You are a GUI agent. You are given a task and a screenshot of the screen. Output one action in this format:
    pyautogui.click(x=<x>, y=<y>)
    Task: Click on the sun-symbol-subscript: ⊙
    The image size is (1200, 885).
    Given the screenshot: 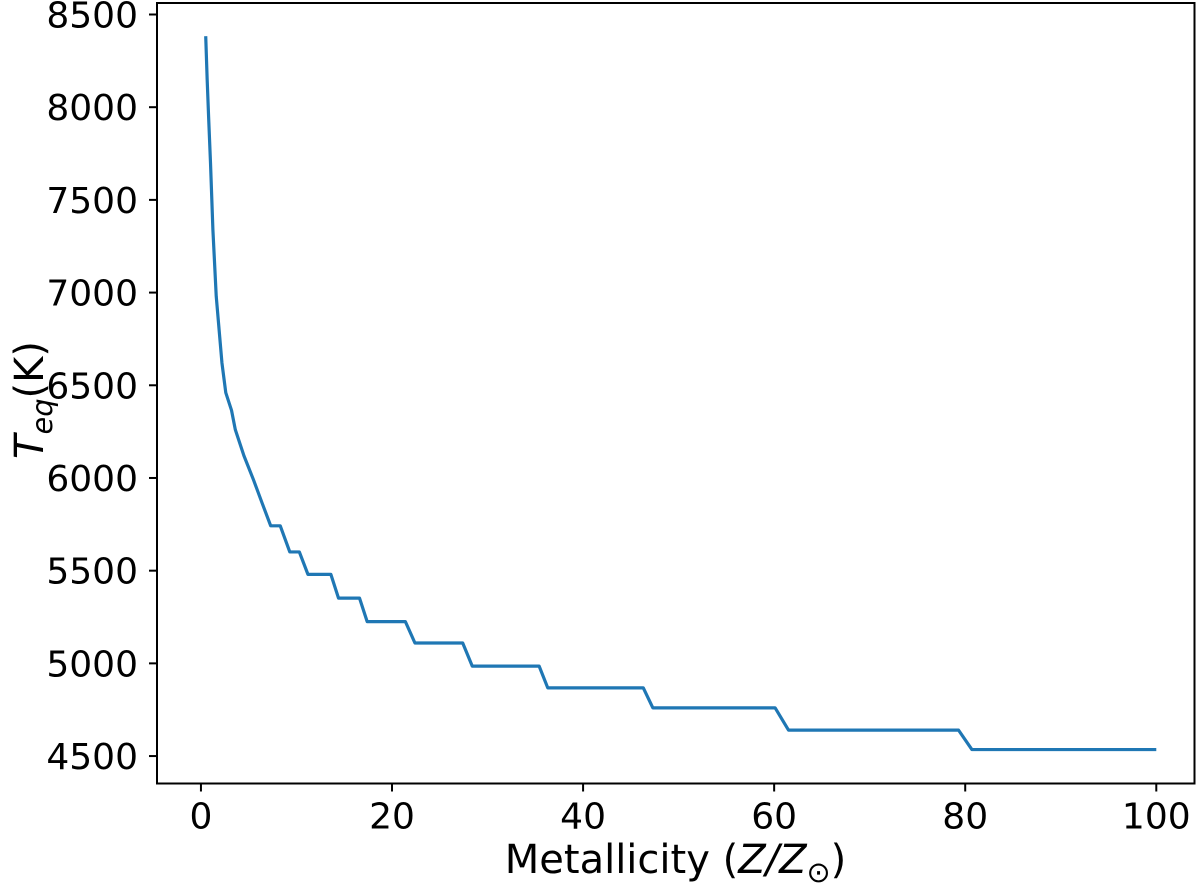 What is the action you would take?
    pyautogui.click(x=818, y=870)
    